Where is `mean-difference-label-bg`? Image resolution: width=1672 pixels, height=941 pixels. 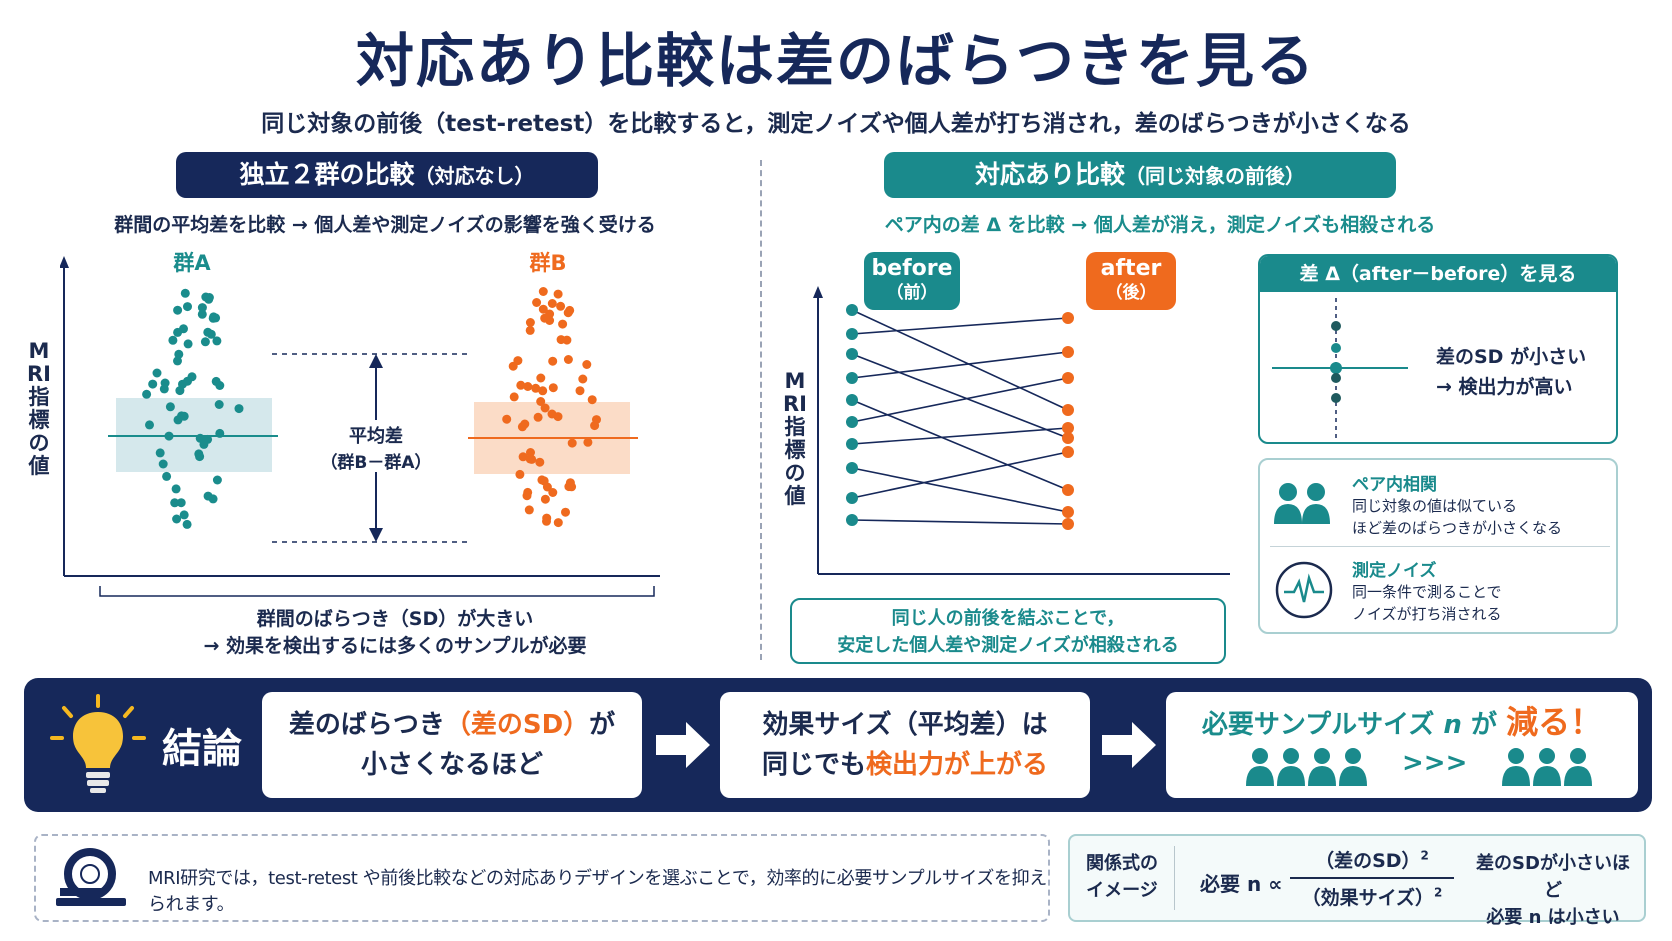
mean-difference-label-bg is located at coordinates (376, 446).